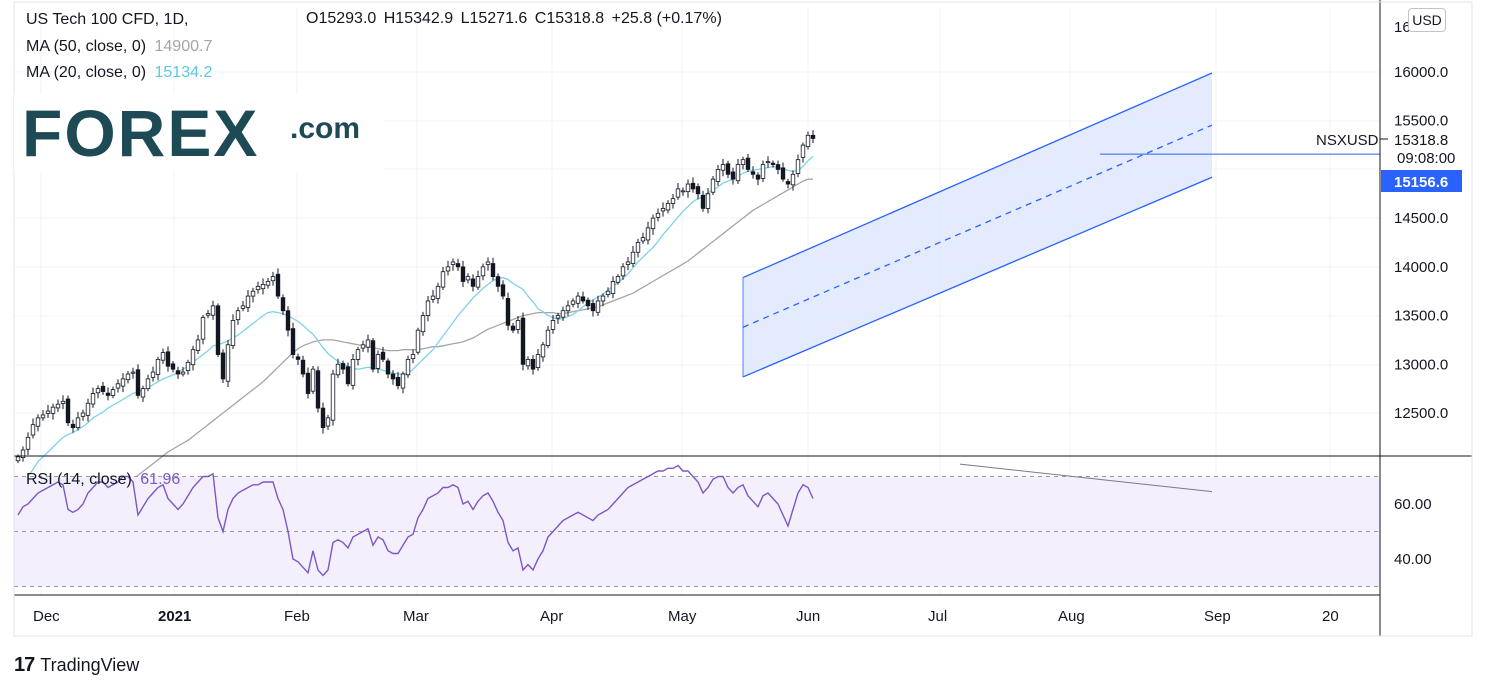 This screenshot has width=1488, height=690. I want to click on rsi-legend: RSI (14, close) 61.96, so click(103, 480).